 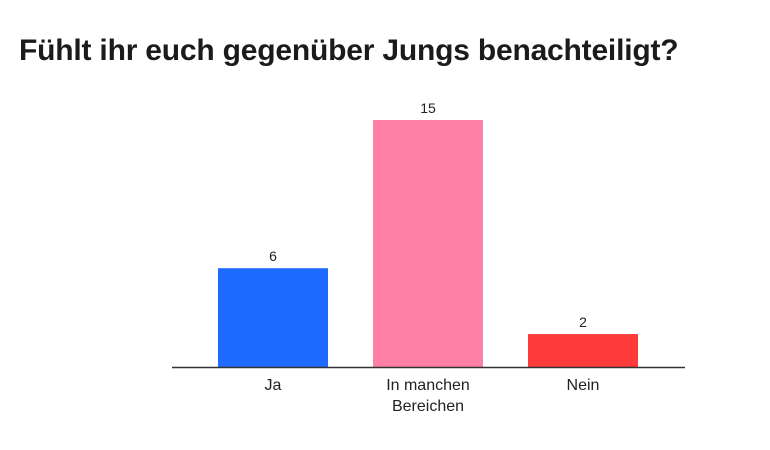 I want to click on category-label-1-line-1: Bereichen, so click(x=428, y=406).